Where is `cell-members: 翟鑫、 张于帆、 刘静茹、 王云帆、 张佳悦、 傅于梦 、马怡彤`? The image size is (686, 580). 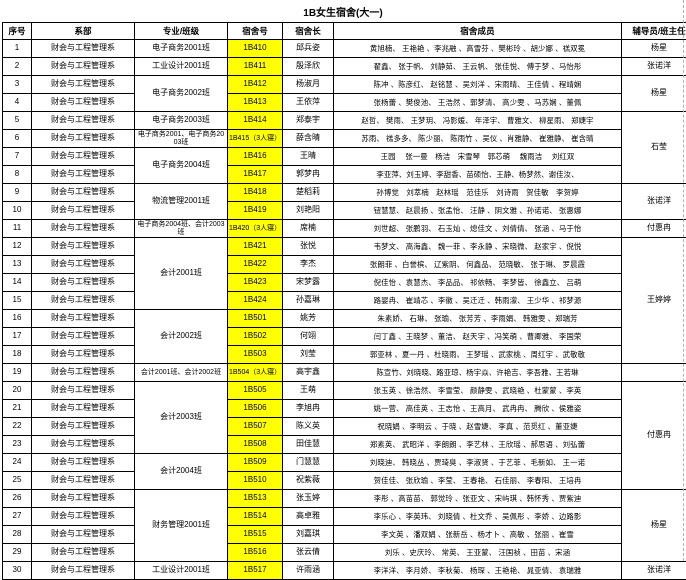
cell-members: 翟鑫、 张于帆、 刘静茹、 王云帆、 张佳悦、 傅于梦 、马怡彤 is located at coordinates (478, 67).